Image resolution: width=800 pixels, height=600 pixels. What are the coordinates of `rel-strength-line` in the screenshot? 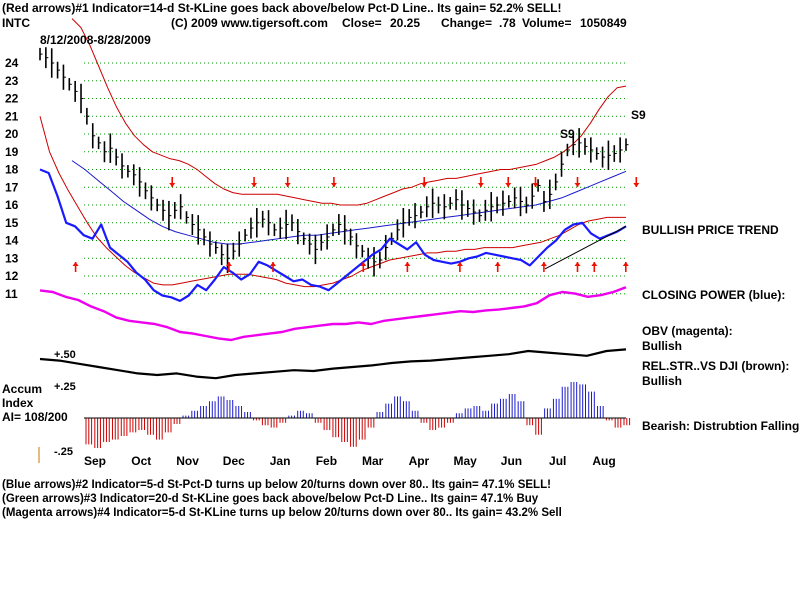 It's located at (333, 364).